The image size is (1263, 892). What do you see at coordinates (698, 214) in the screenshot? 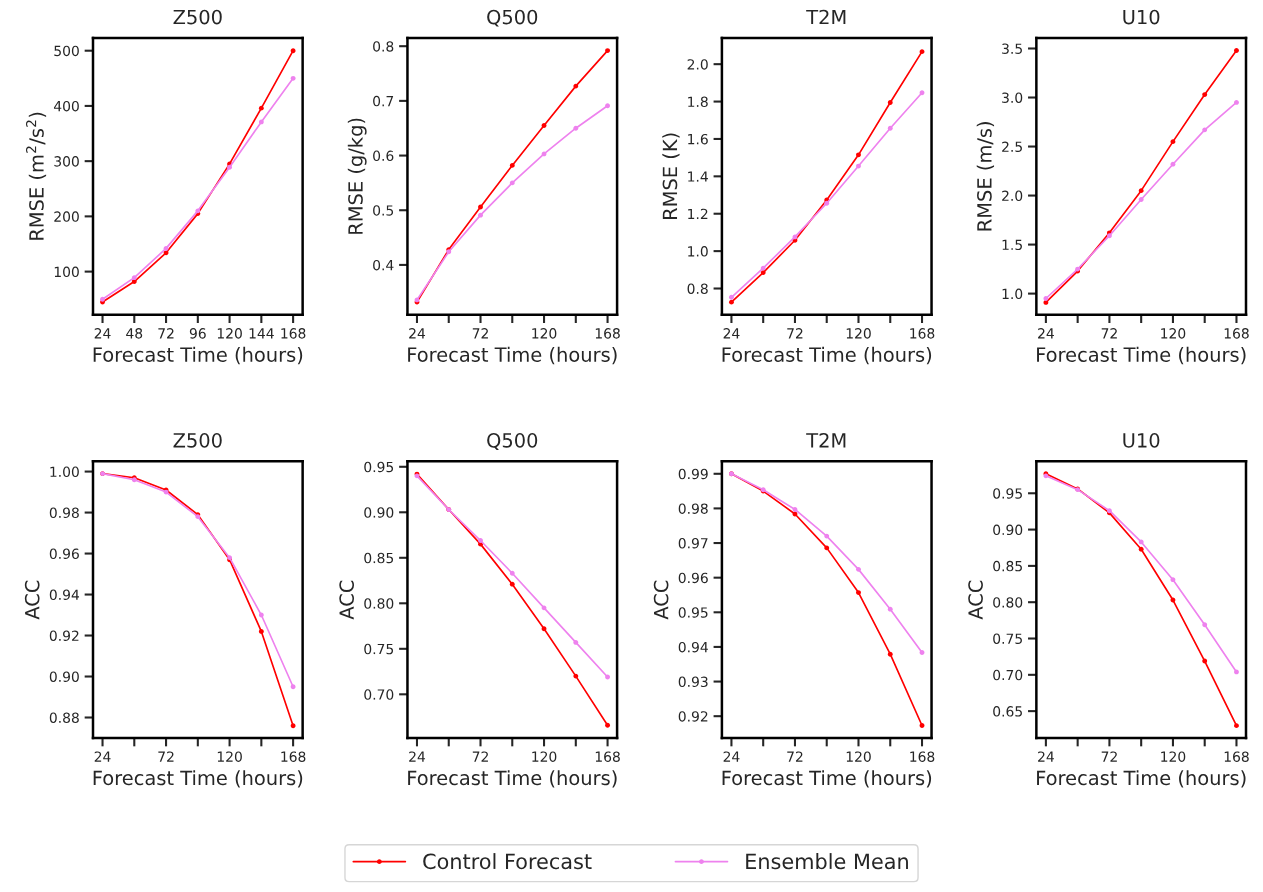
I see `y-tick-label: 1.2` at bounding box center [698, 214].